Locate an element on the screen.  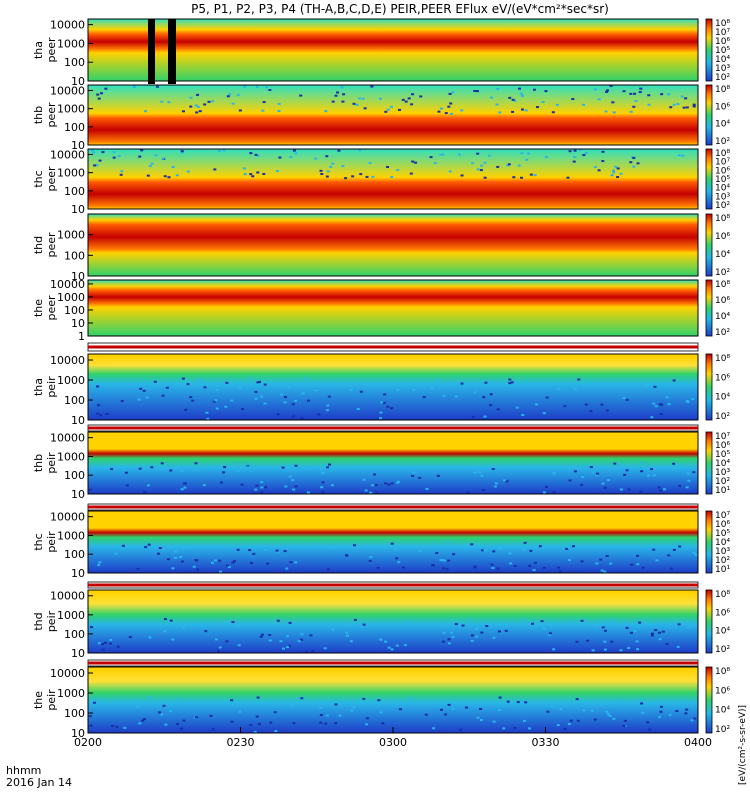
colorbar-tick-label: 10⁴ is located at coordinates (722, 255).